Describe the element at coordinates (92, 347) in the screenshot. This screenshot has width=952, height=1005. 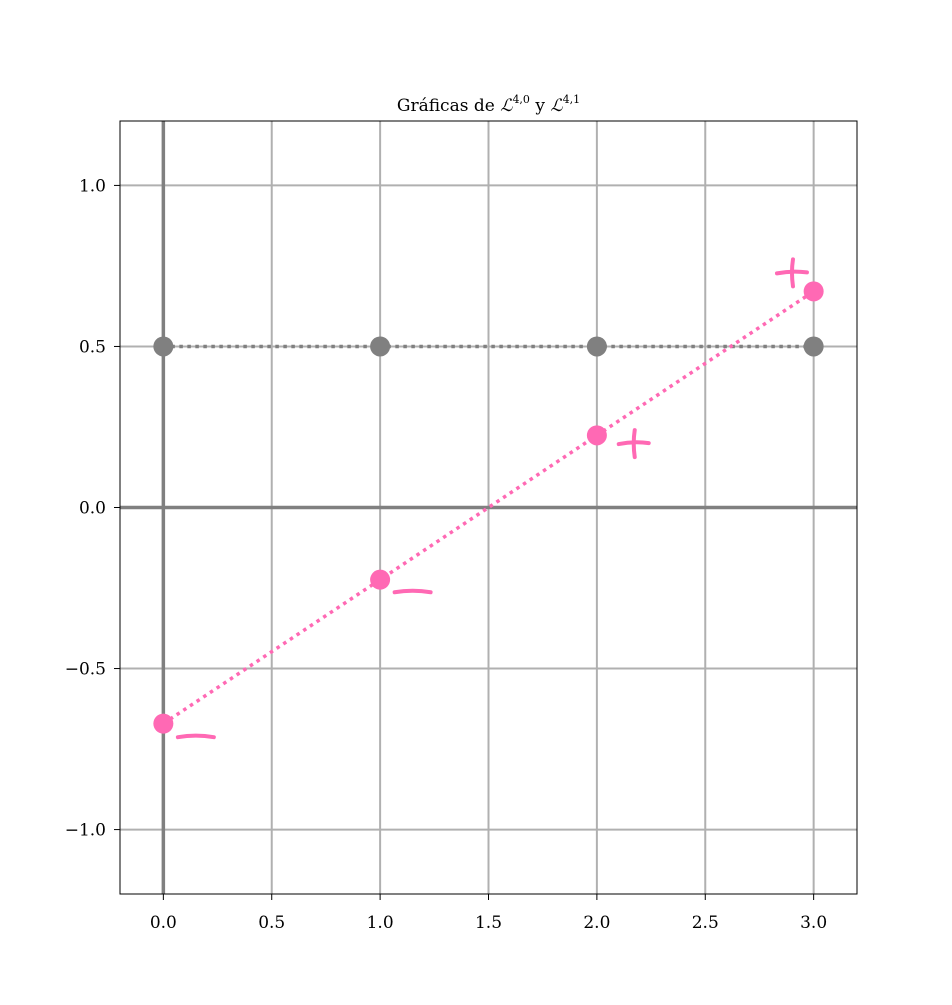
I see `y-tick-label: 0.5` at that location.